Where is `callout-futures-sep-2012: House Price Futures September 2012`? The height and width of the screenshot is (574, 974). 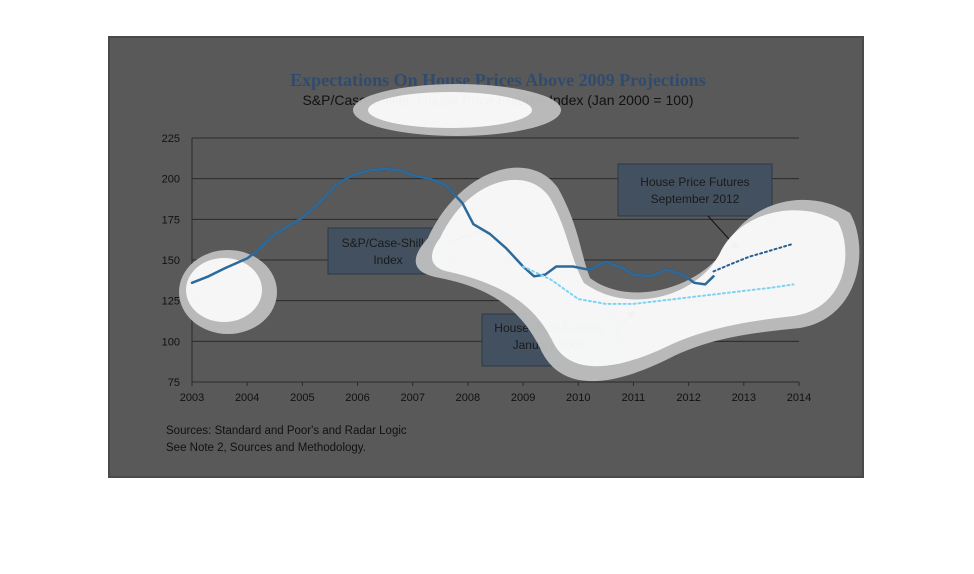 callout-futures-sep-2012: House Price Futures September 2012 is located at coordinates (695, 206).